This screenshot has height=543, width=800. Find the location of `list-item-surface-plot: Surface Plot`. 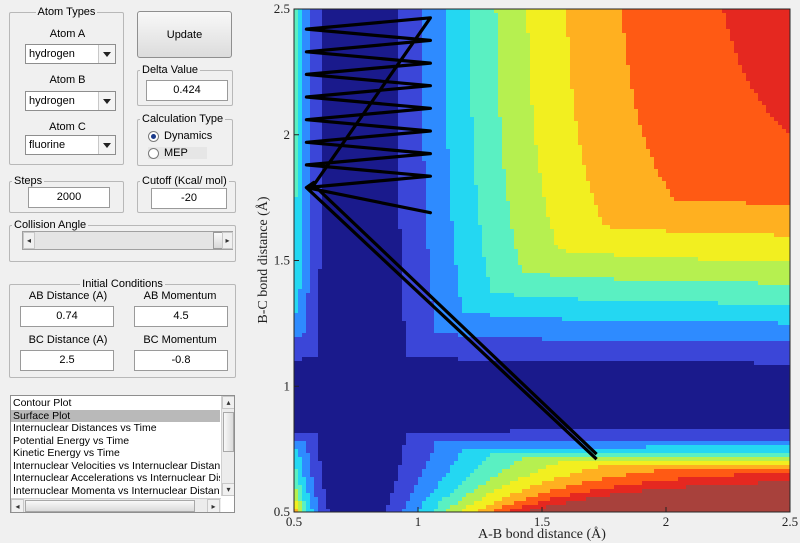

list-item-surface-plot: Surface Plot is located at coordinates (115, 415).